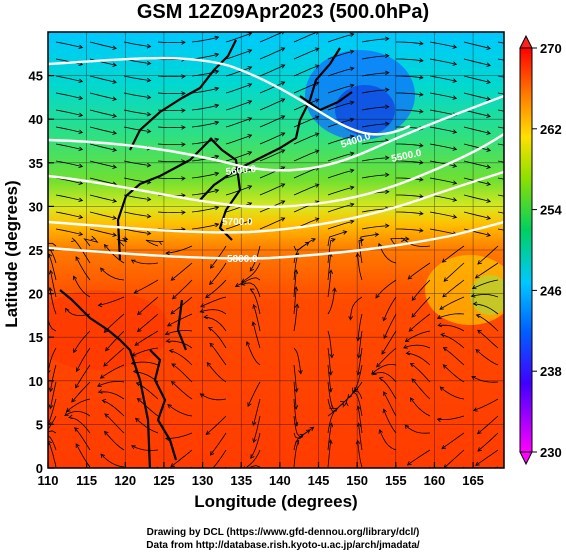  What do you see at coordinates (36, 294) in the screenshot?
I see `y-tick-label: 20` at bounding box center [36, 294].